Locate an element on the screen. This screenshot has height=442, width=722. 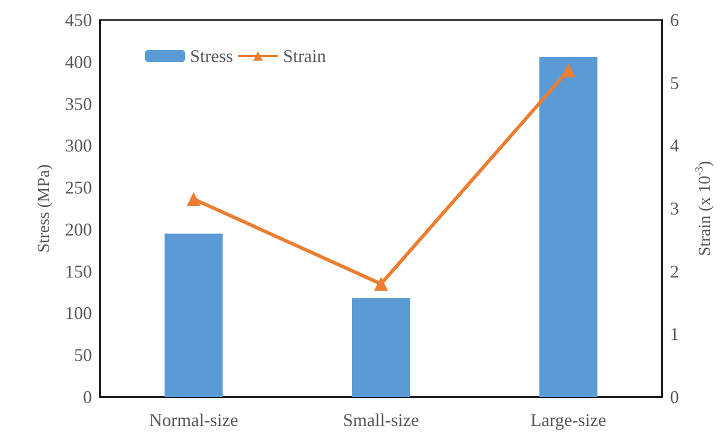
y-tick-label: 400 is located at coordinates (78, 62).